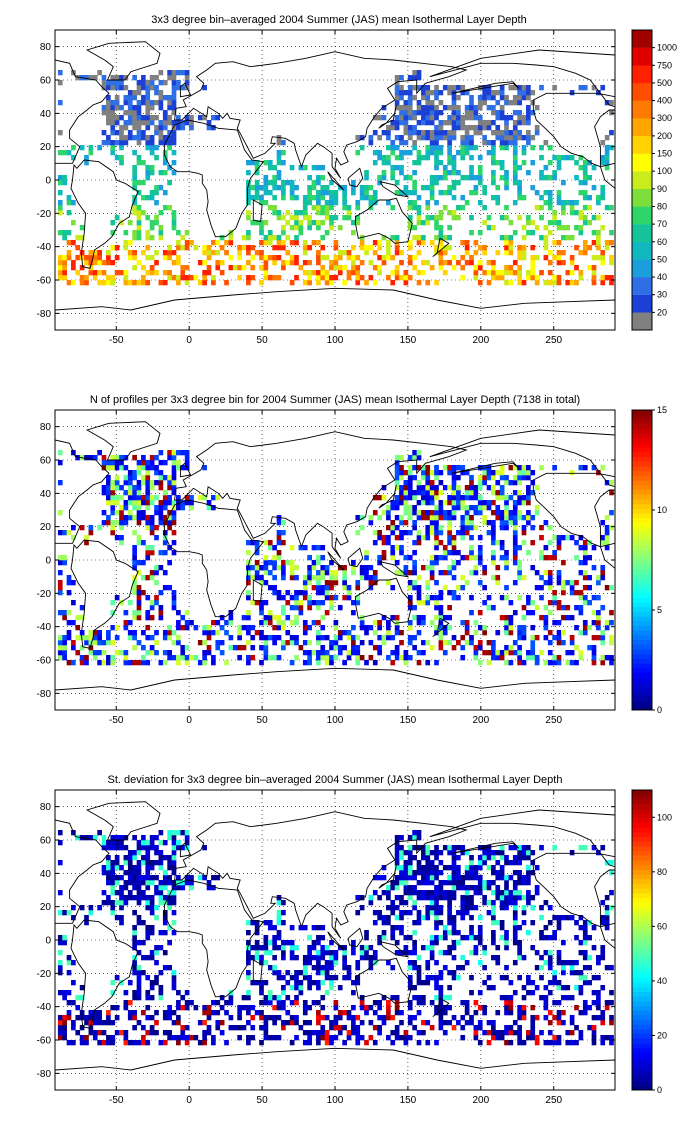 The height and width of the screenshot is (1140, 696). What do you see at coordinates (662, 410) in the screenshot?
I see `colorbar-tick-label: 15` at bounding box center [662, 410].